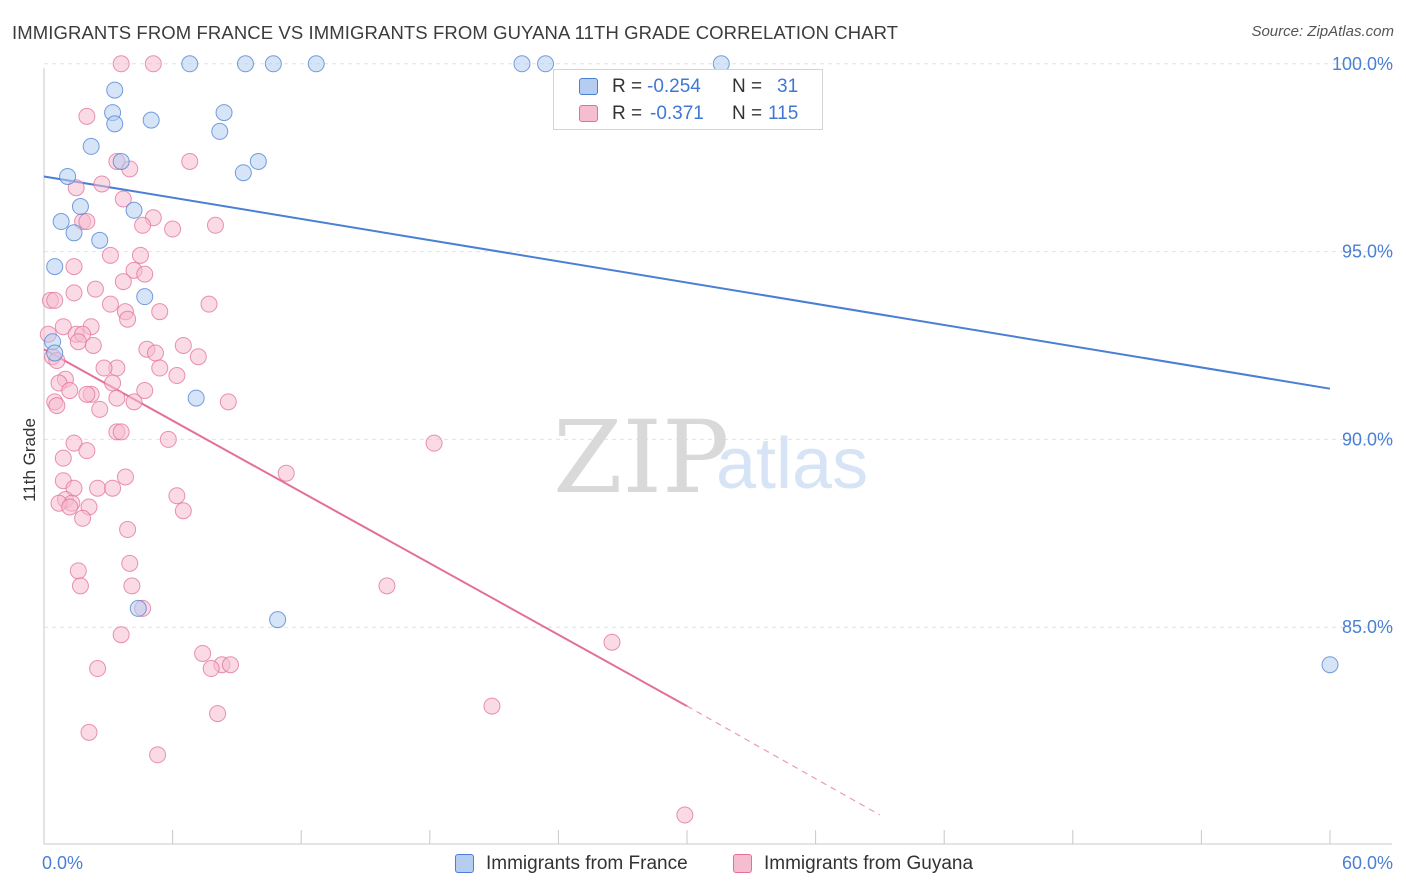 The width and height of the screenshot is (1406, 892). What do you see at coordinates (1367, 252) in the screenshot?
I see `y-tick-label: 95.0%` at bounding box center [1367, 252].